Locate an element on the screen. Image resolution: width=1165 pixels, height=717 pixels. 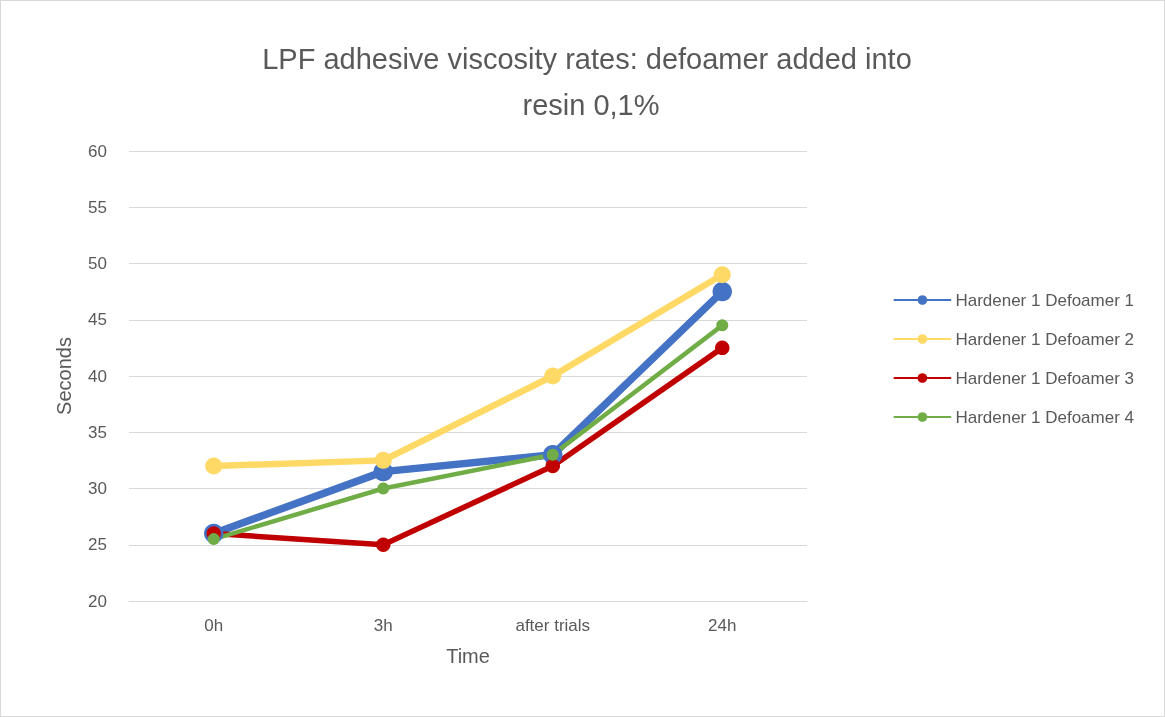
legend-label: Hardener 1 Defoamer 1 is located at coordinates (1044, 300).